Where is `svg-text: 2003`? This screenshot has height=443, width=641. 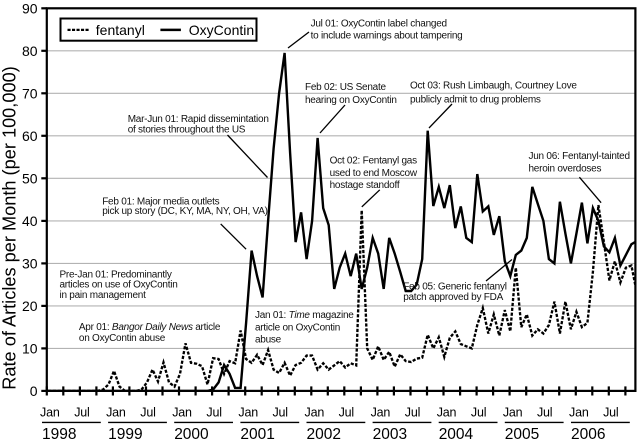 svg-text: 2003 is located at coordinates (390, 434).